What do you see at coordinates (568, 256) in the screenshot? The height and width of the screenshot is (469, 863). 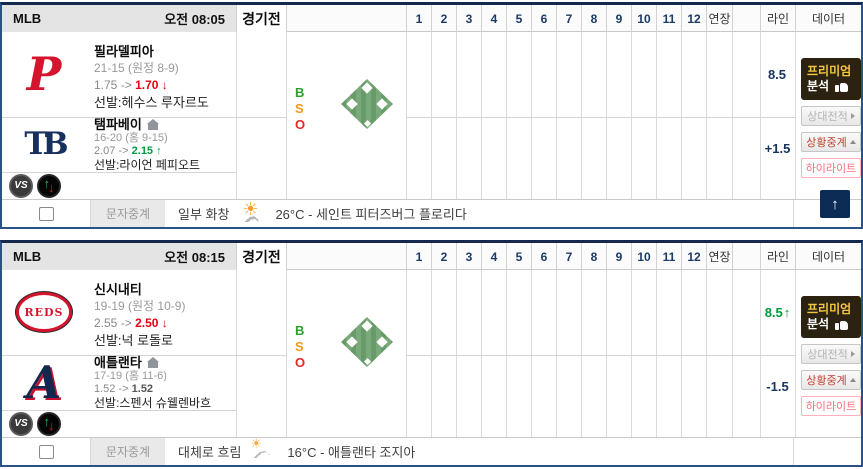 I see `inning-column-header: 7` at bounding box center [568, 256].